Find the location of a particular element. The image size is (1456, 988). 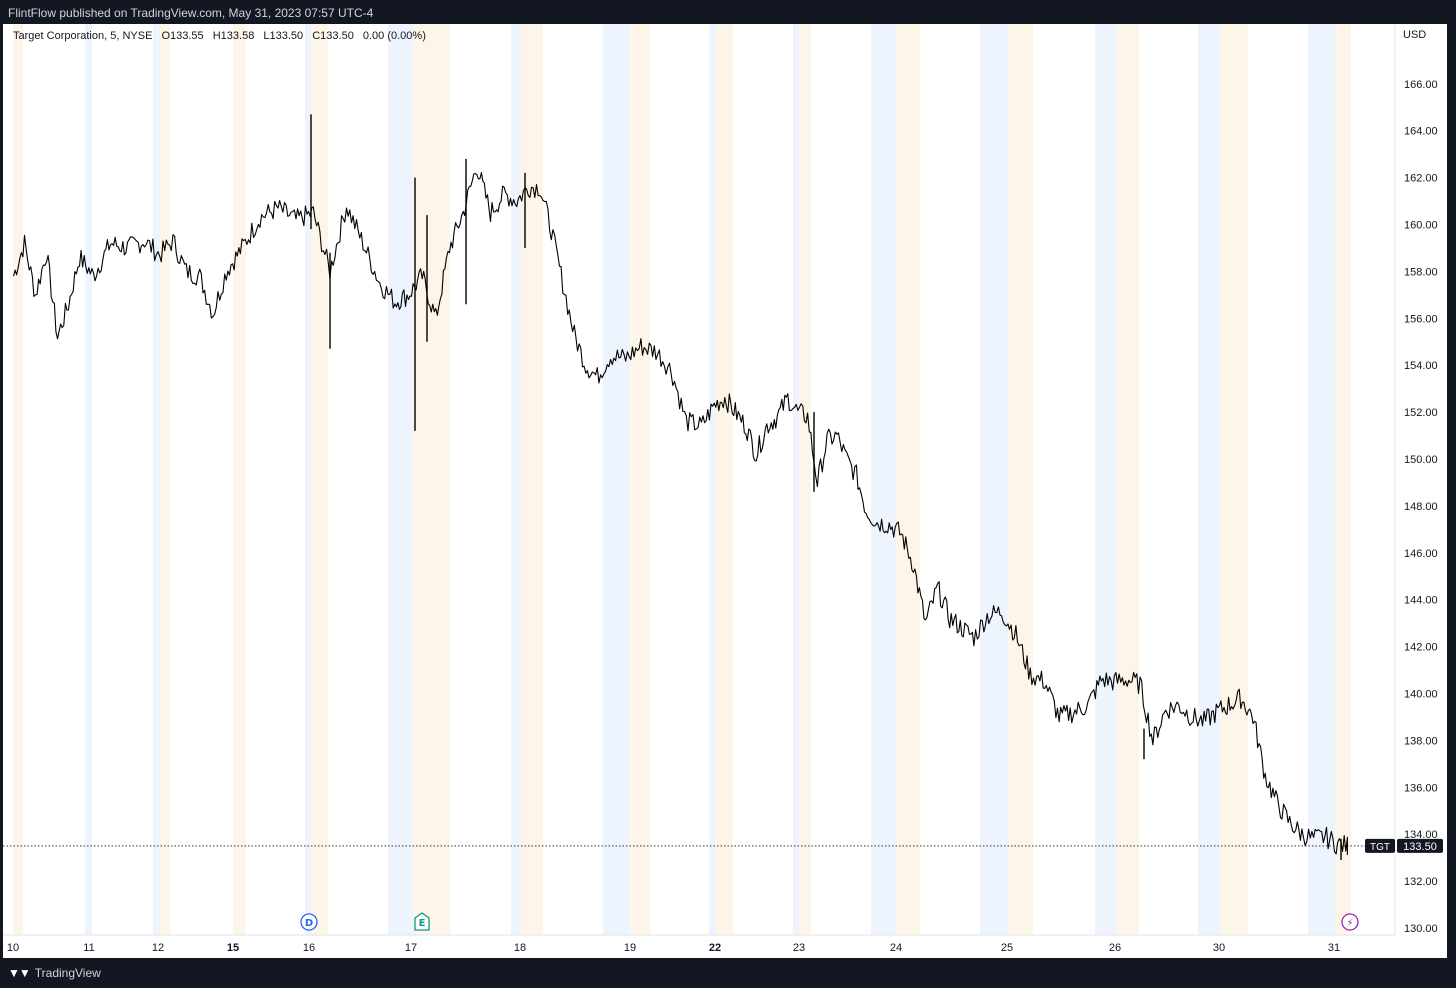

y-tick-label: 152.00 is located at coordinates (1421, 413).